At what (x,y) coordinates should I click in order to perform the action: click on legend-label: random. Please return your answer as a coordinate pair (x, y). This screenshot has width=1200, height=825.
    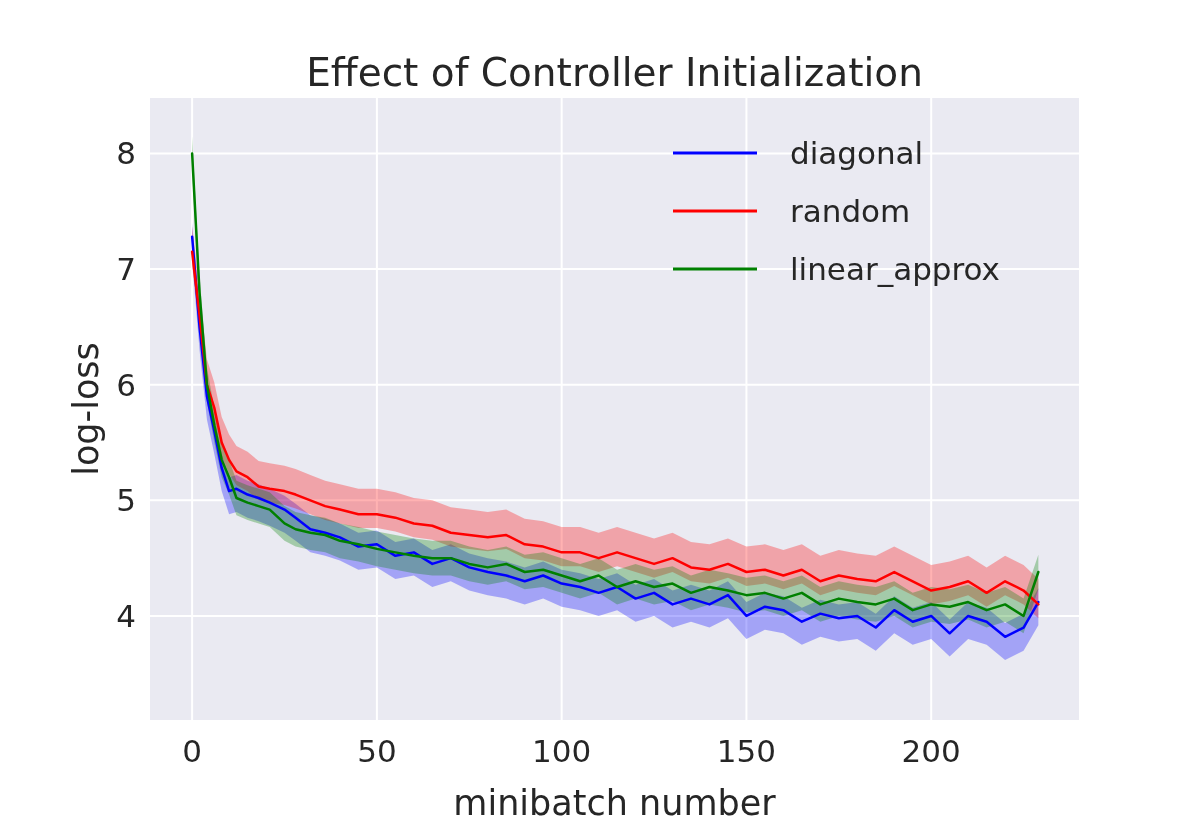
    Looking at the image, I should click on (850, 210).